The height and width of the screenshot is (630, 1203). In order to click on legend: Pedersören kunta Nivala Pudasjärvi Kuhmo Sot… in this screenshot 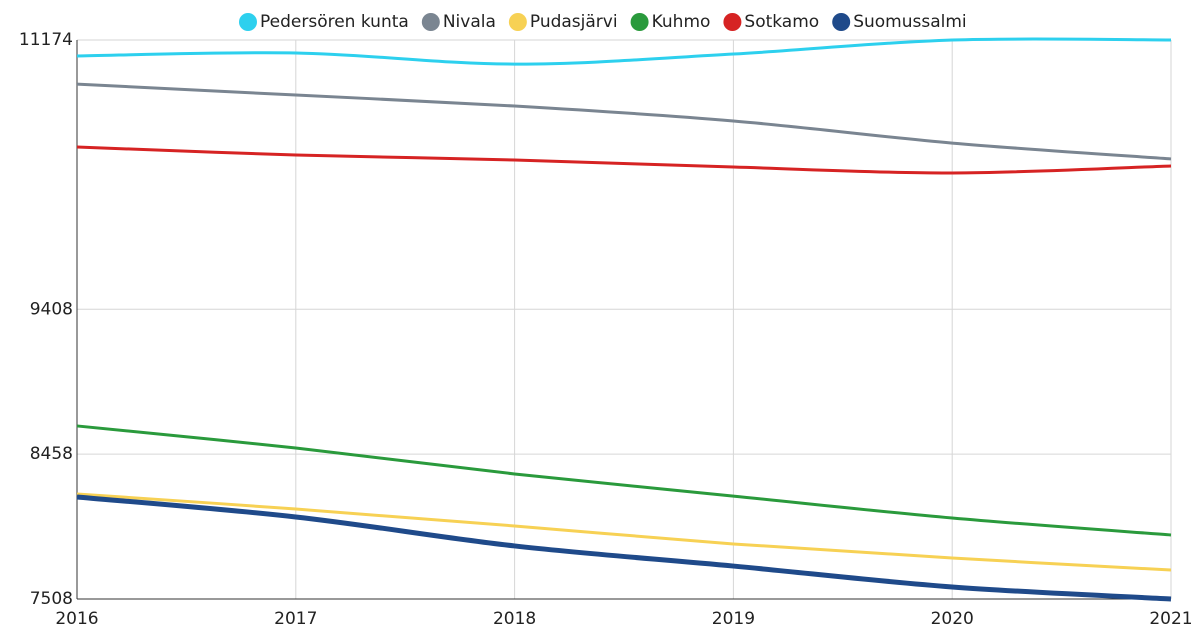, I will do `click(603, 22)`.